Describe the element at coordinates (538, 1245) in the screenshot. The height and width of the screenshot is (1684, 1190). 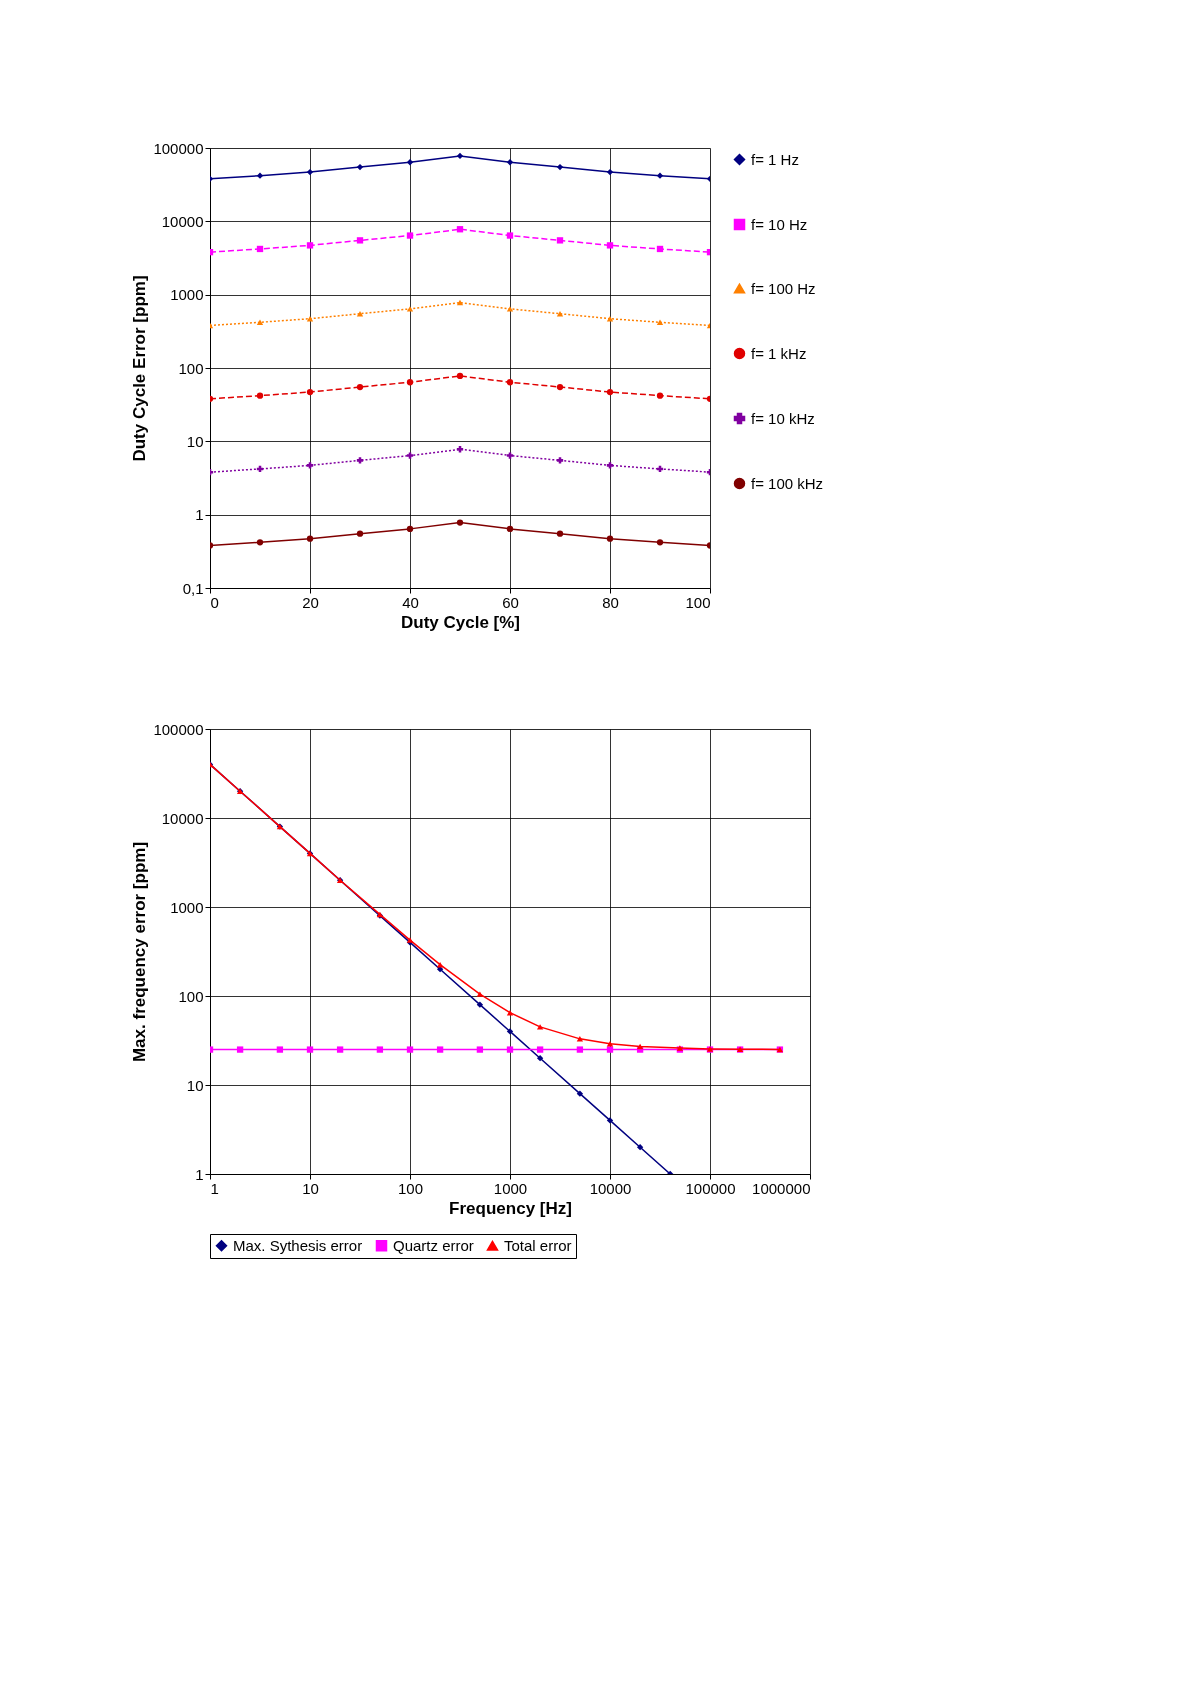
I see `legend-label: Total error` at that location.